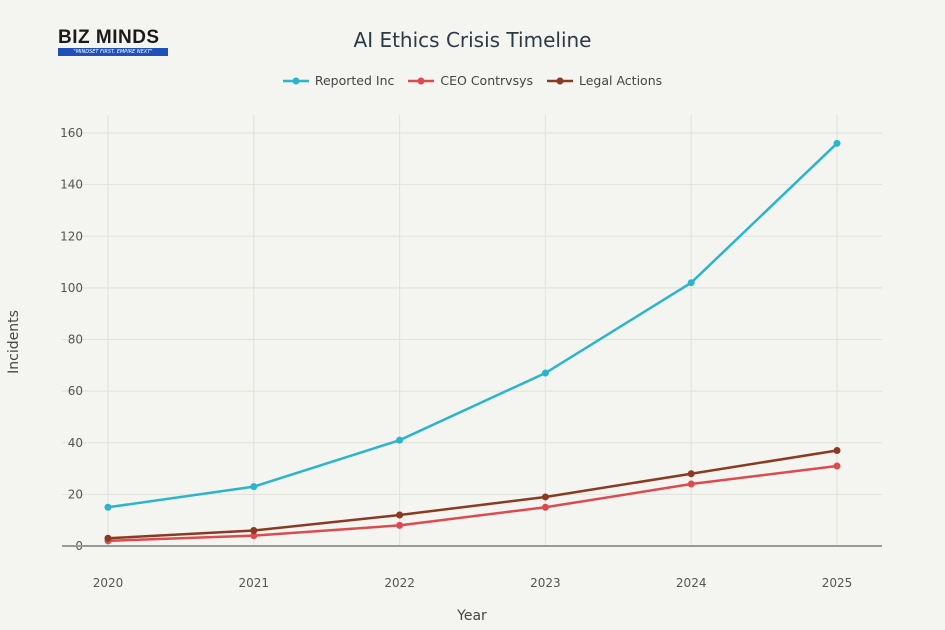 This screenshot has width=945, height=630. I want to click on bizminds-logo: BIZ MINDS "MINDSET FIRST, EMPIRE NEXT", so click(113, 42).